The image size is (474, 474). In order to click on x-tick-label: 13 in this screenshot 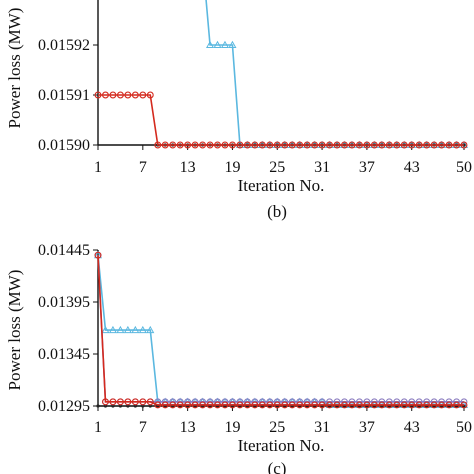, I will do `click(188, 167)`.